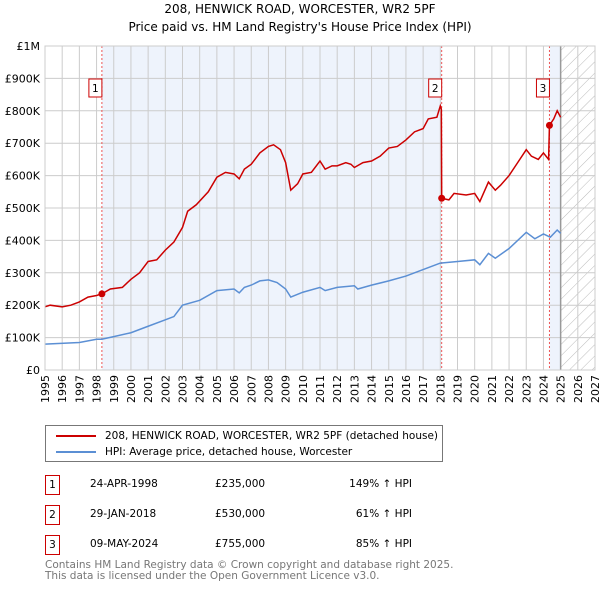  I want to click on x-tick-label: 2025, so click(561, 389).